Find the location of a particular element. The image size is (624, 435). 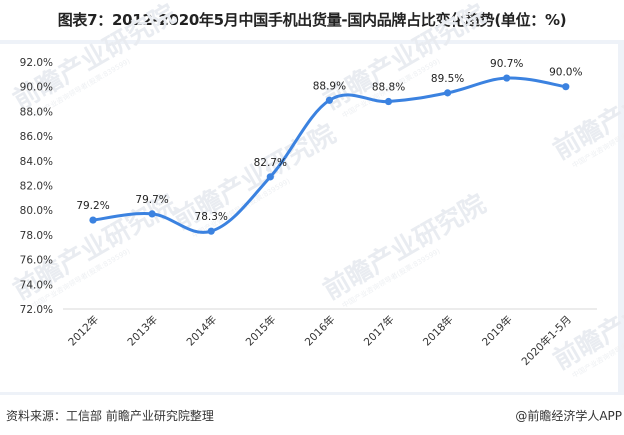

x-tick-label: 2014年 is located at coordinates (202, 331).